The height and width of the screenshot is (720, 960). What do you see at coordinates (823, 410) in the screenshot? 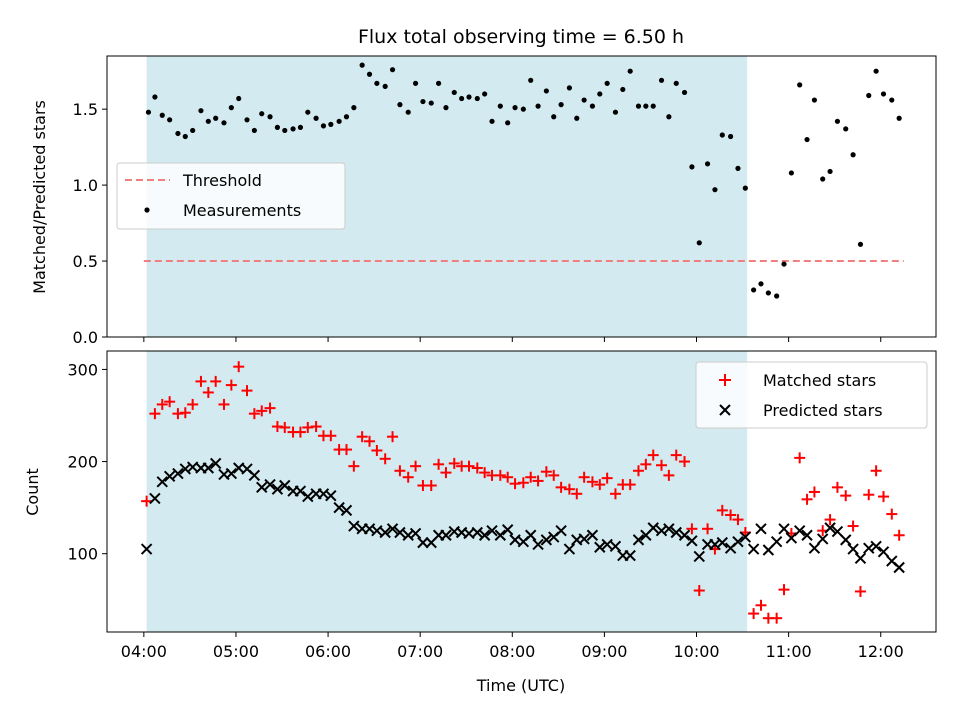
I see `legend-predicted-label: Predicted stars` at bounding box center [823, 410].